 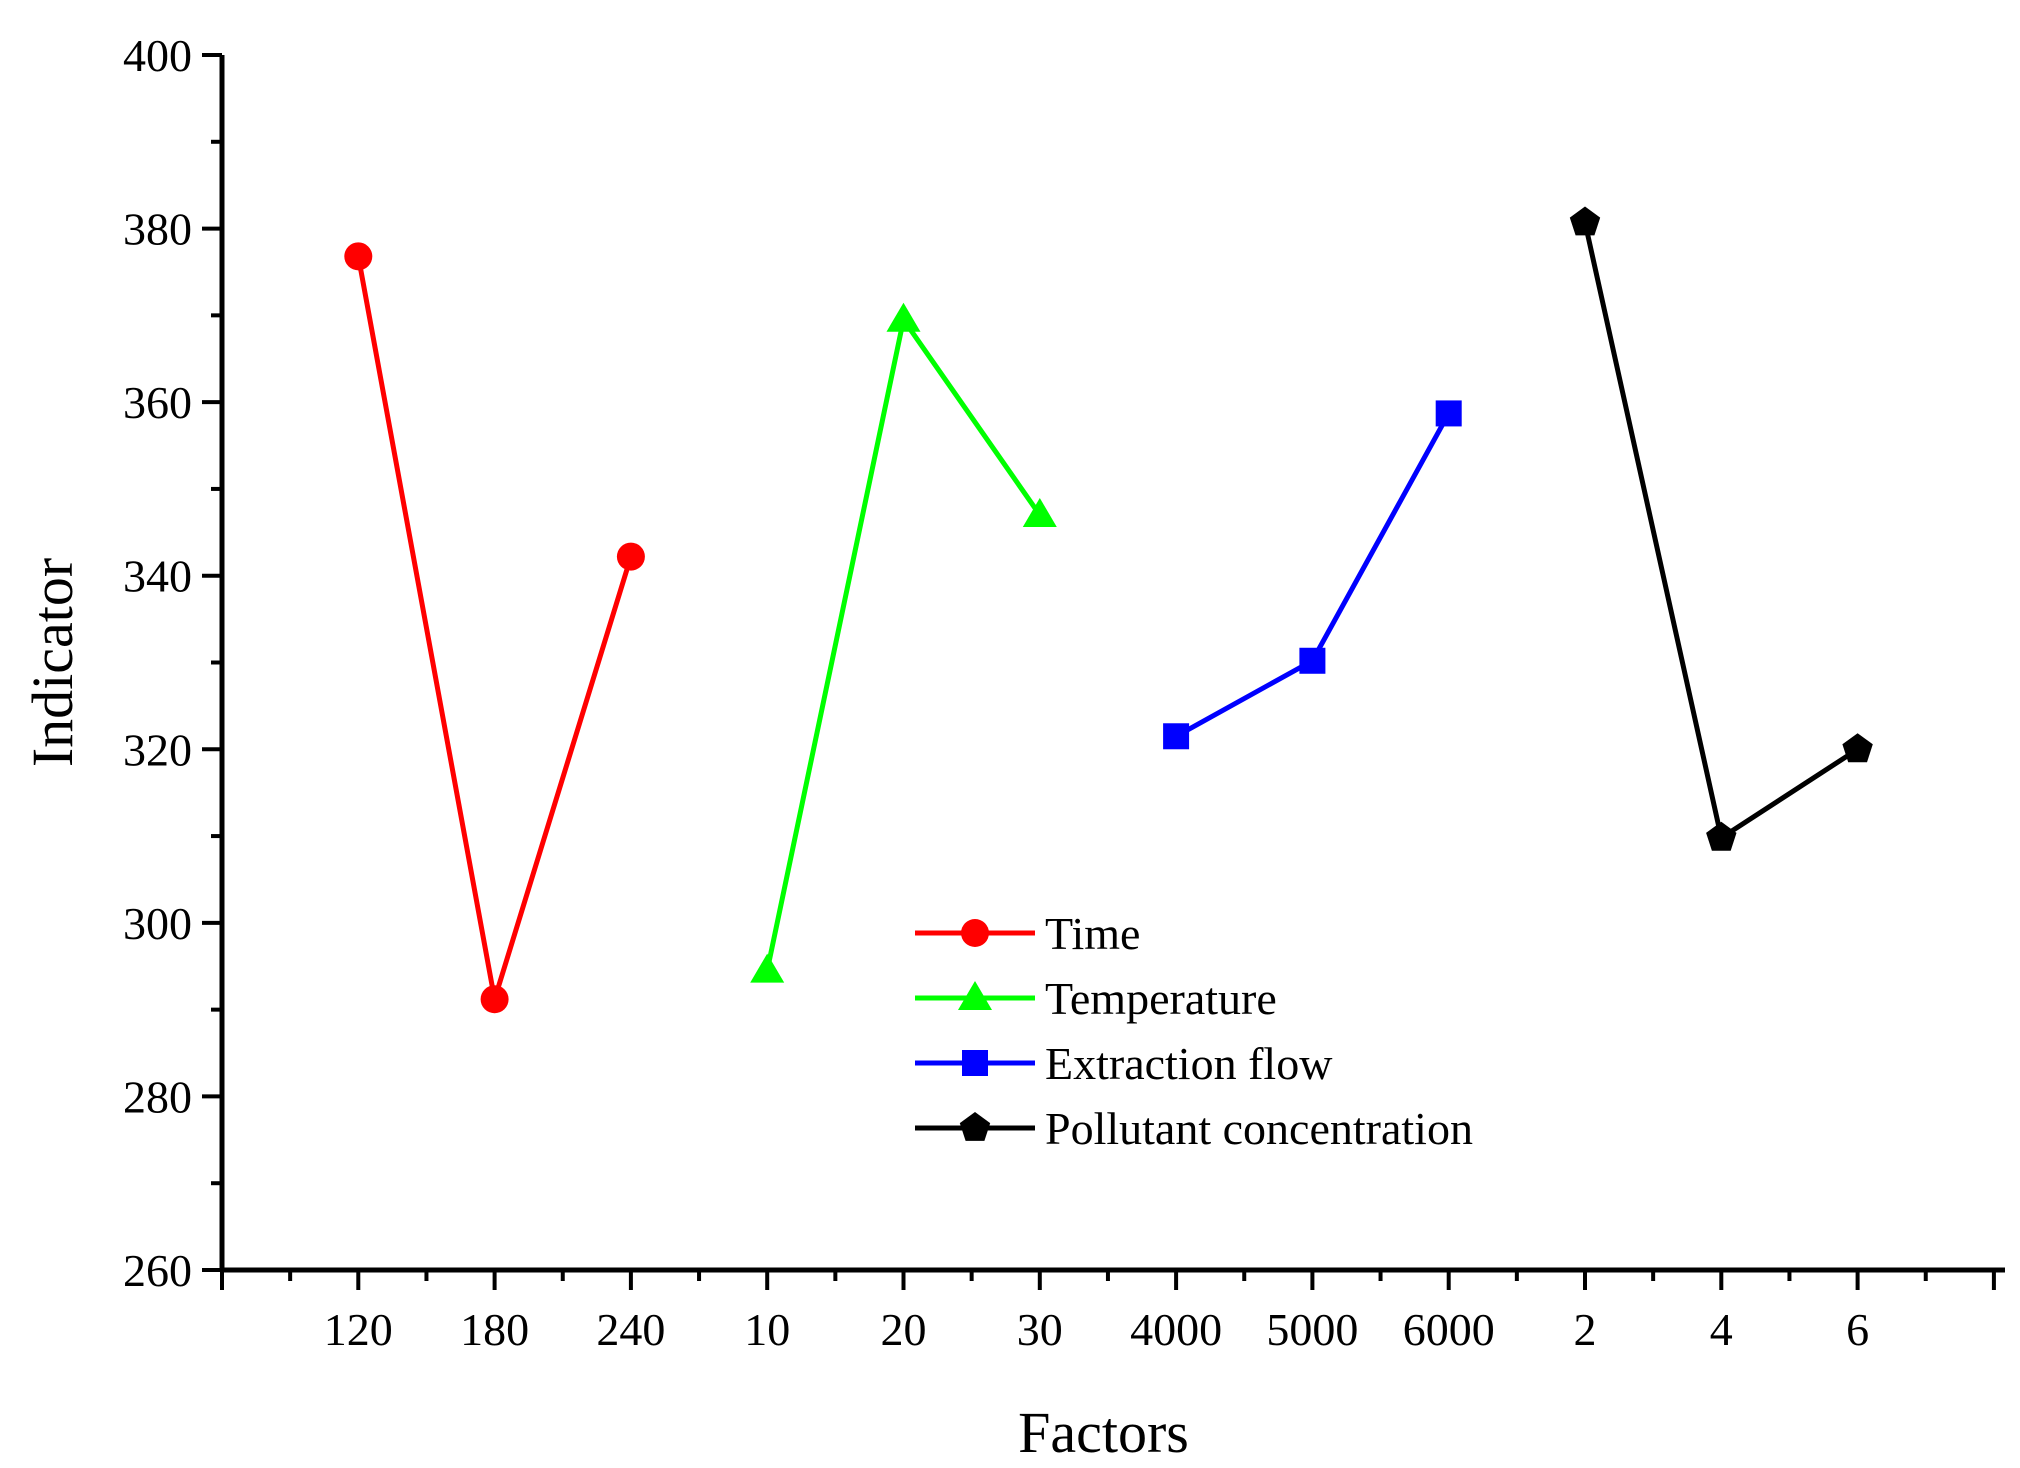 What do you see at coordinates (1449, 1329) in the screenshot?
I see `x-tick-label: 6000` at bounding box center [1449, 1329].